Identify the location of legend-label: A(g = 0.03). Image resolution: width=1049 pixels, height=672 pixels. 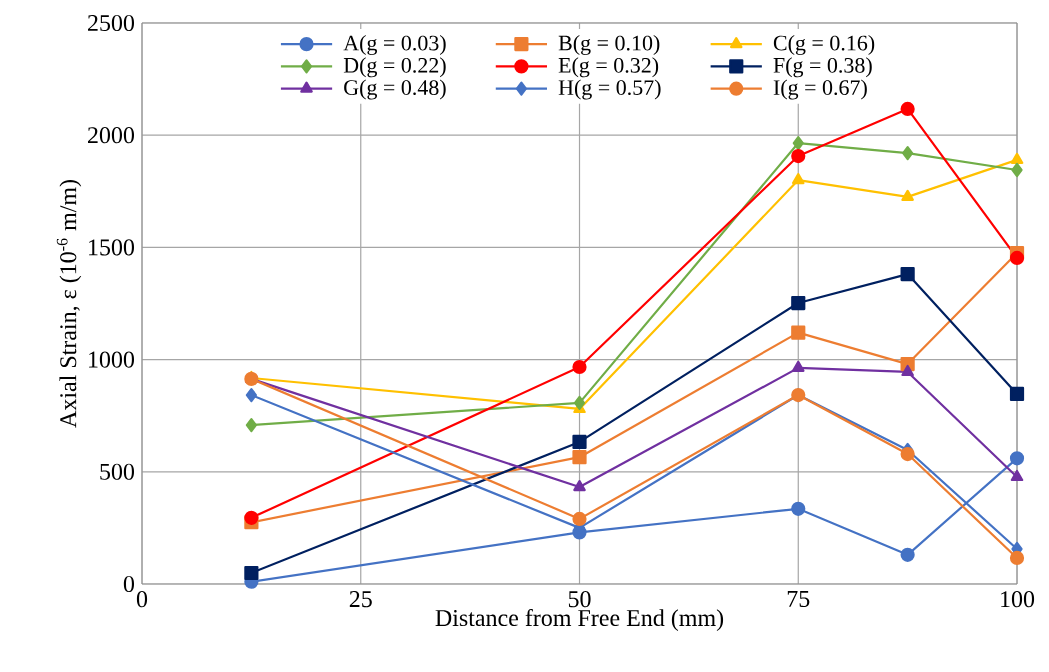
(394, 45).